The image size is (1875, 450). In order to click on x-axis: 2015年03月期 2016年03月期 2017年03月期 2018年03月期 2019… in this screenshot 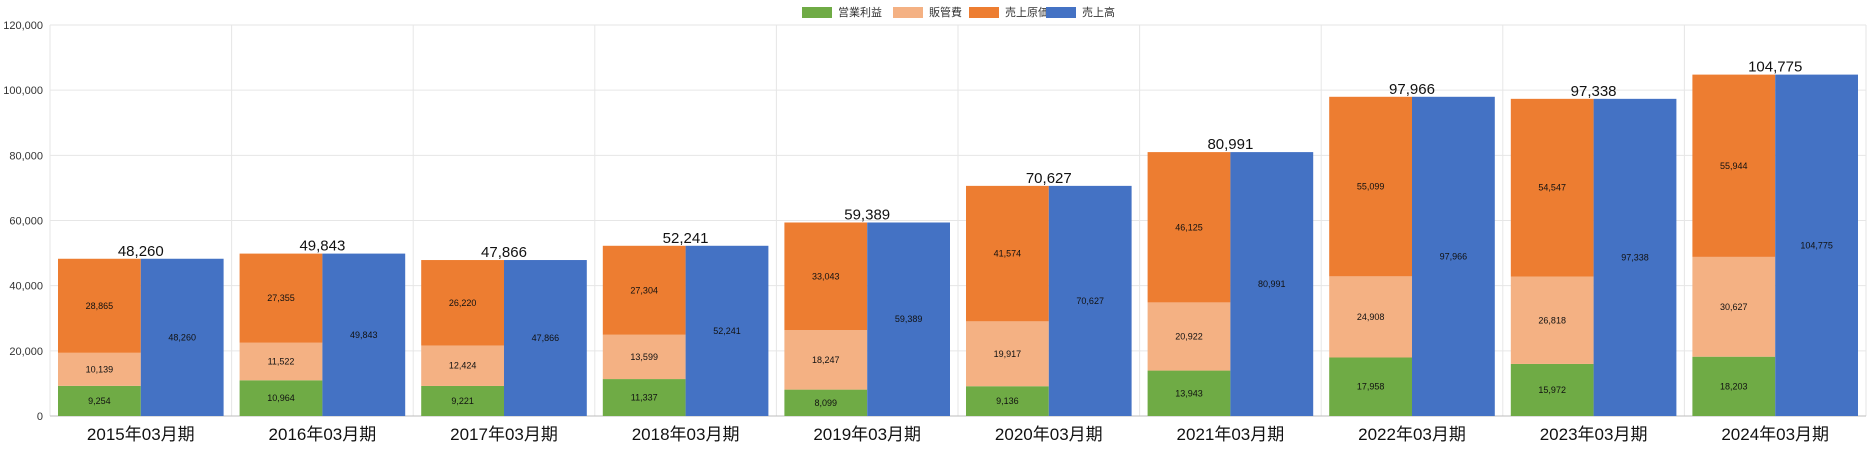, I will do `click(958, 434)`.